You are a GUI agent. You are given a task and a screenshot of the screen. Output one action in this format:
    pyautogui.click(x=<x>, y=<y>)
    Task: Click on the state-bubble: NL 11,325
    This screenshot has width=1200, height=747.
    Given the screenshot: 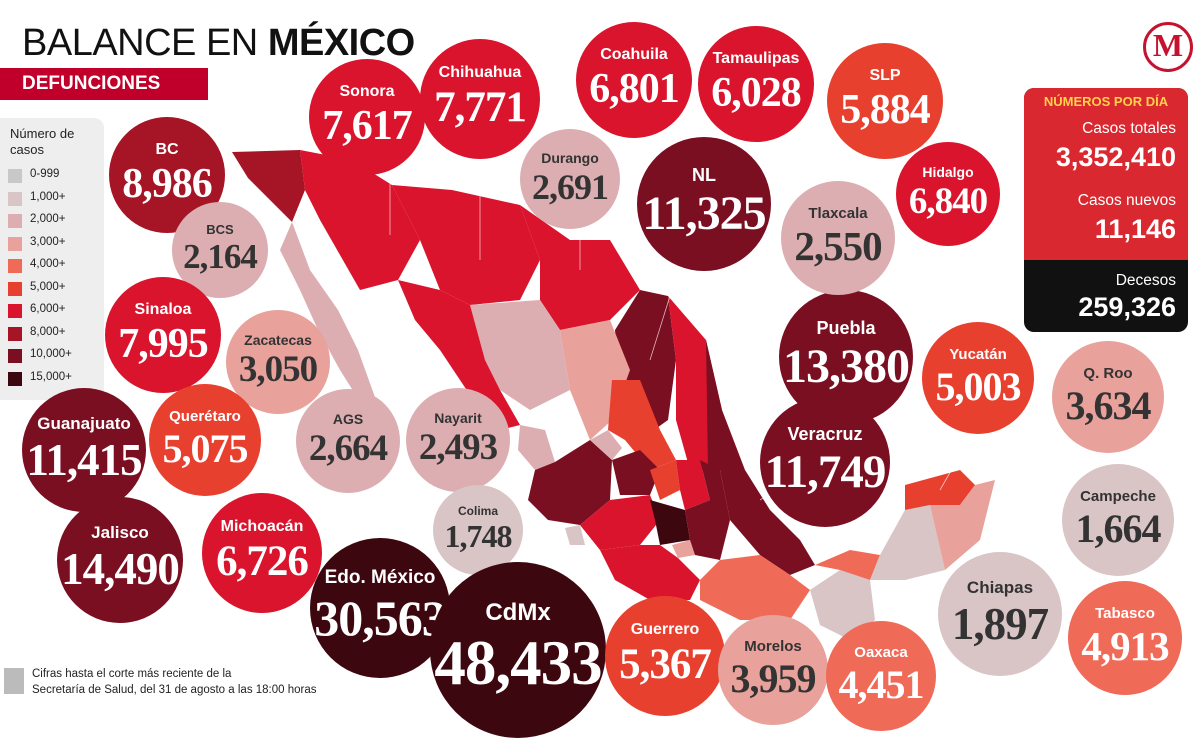 What is the action you would take?
    pyautogui.click(x=704, y=204)
    